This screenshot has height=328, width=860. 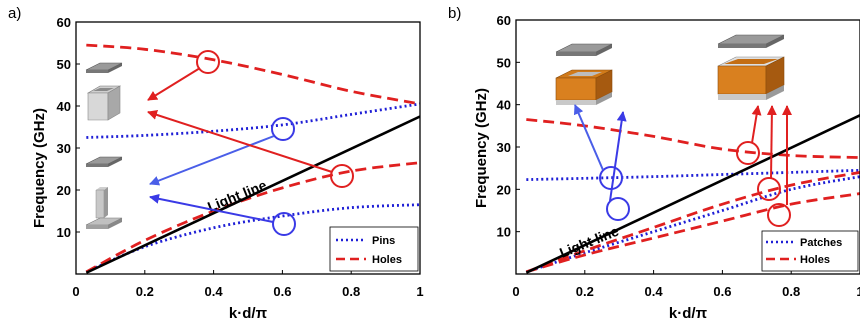 I want to click on panel-b-x-tick-label: 0.4, so click(x=654, y=291).